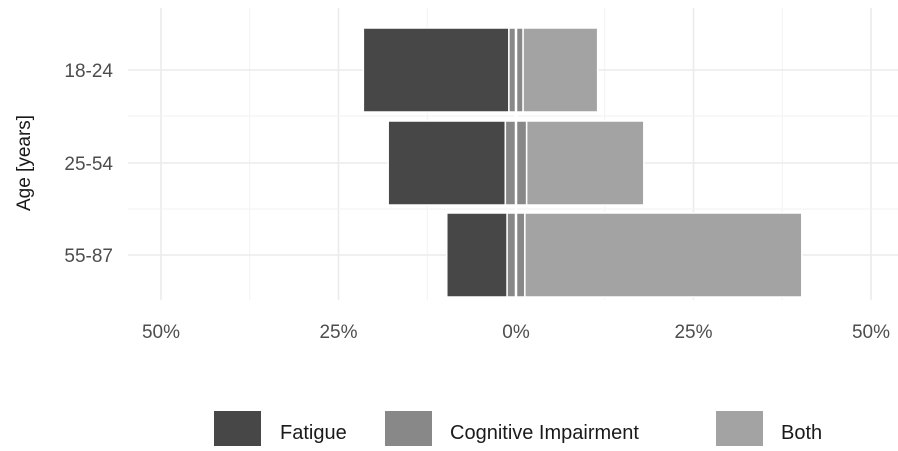  I want to click on y-tick-label: 18-24, so click(88, 71).